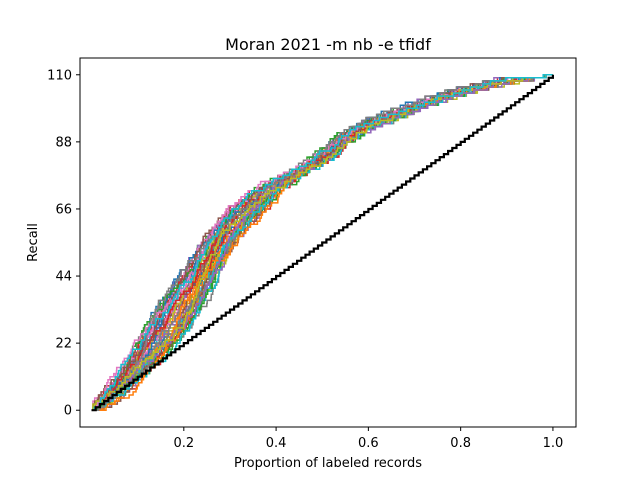 Image resolution: width=640 pixels, height=480 pixels. I want to click on x-tick-label: 0.8, so click(460, 443).